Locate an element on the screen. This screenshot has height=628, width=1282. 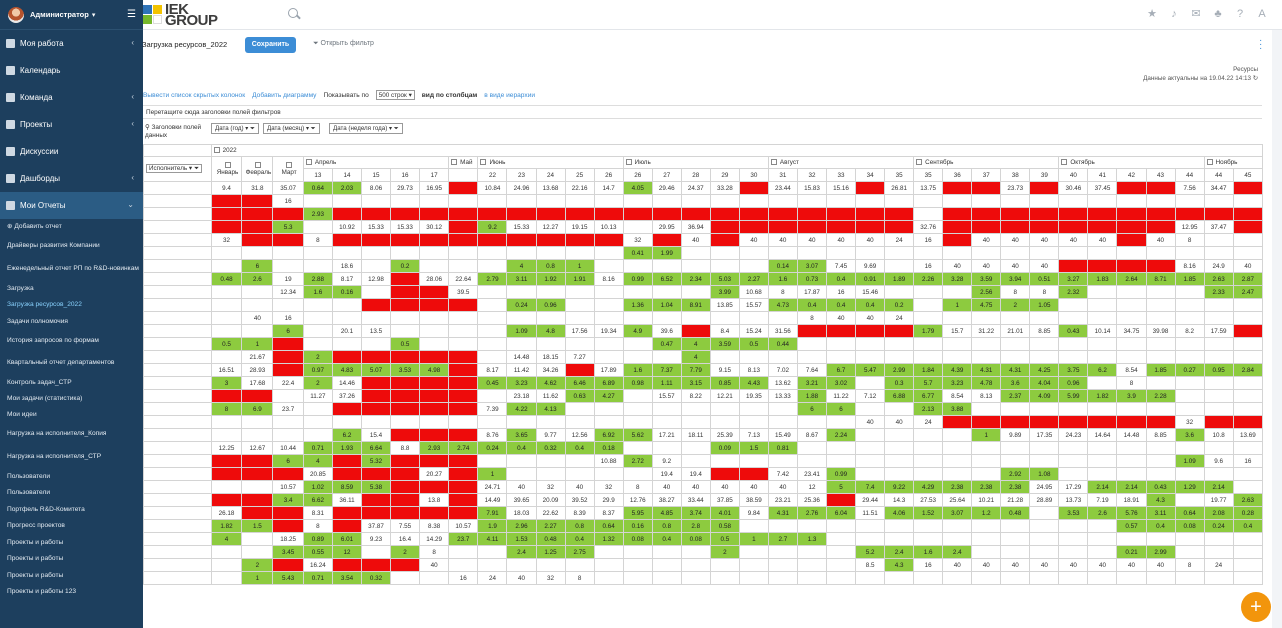
table-cell: 30.12 is located at coordinates (434, 227).